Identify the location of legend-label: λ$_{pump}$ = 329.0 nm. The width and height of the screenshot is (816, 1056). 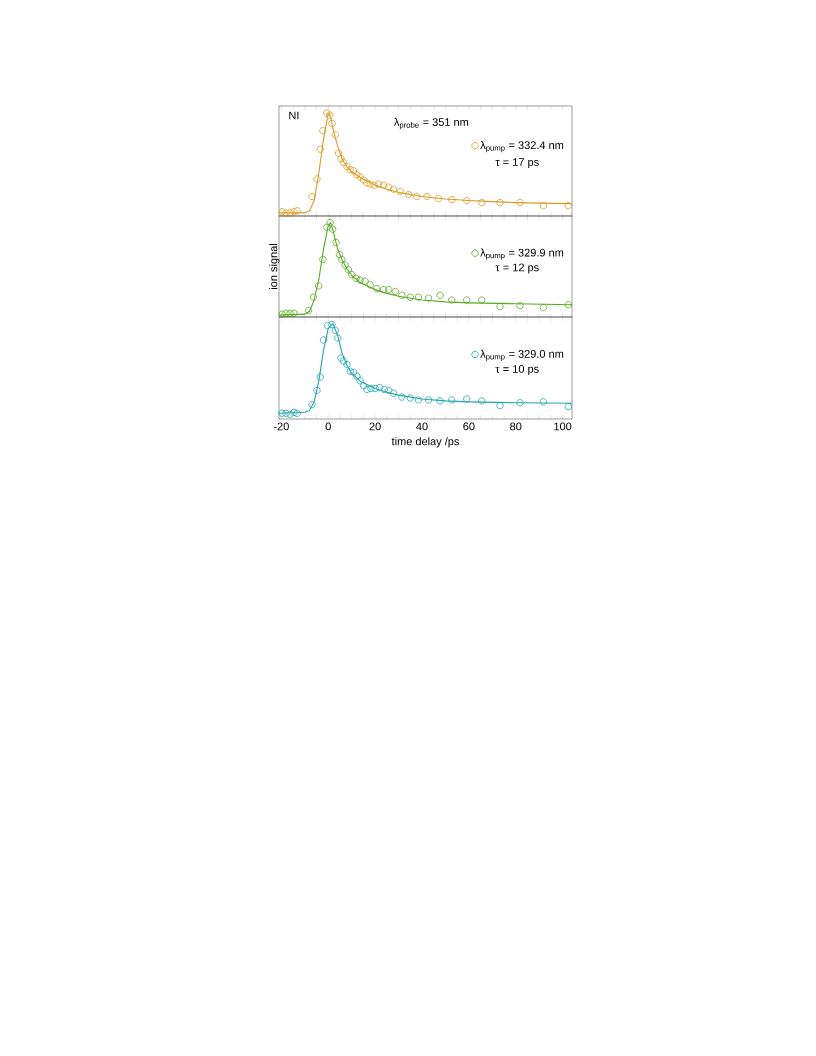
(522, 355).